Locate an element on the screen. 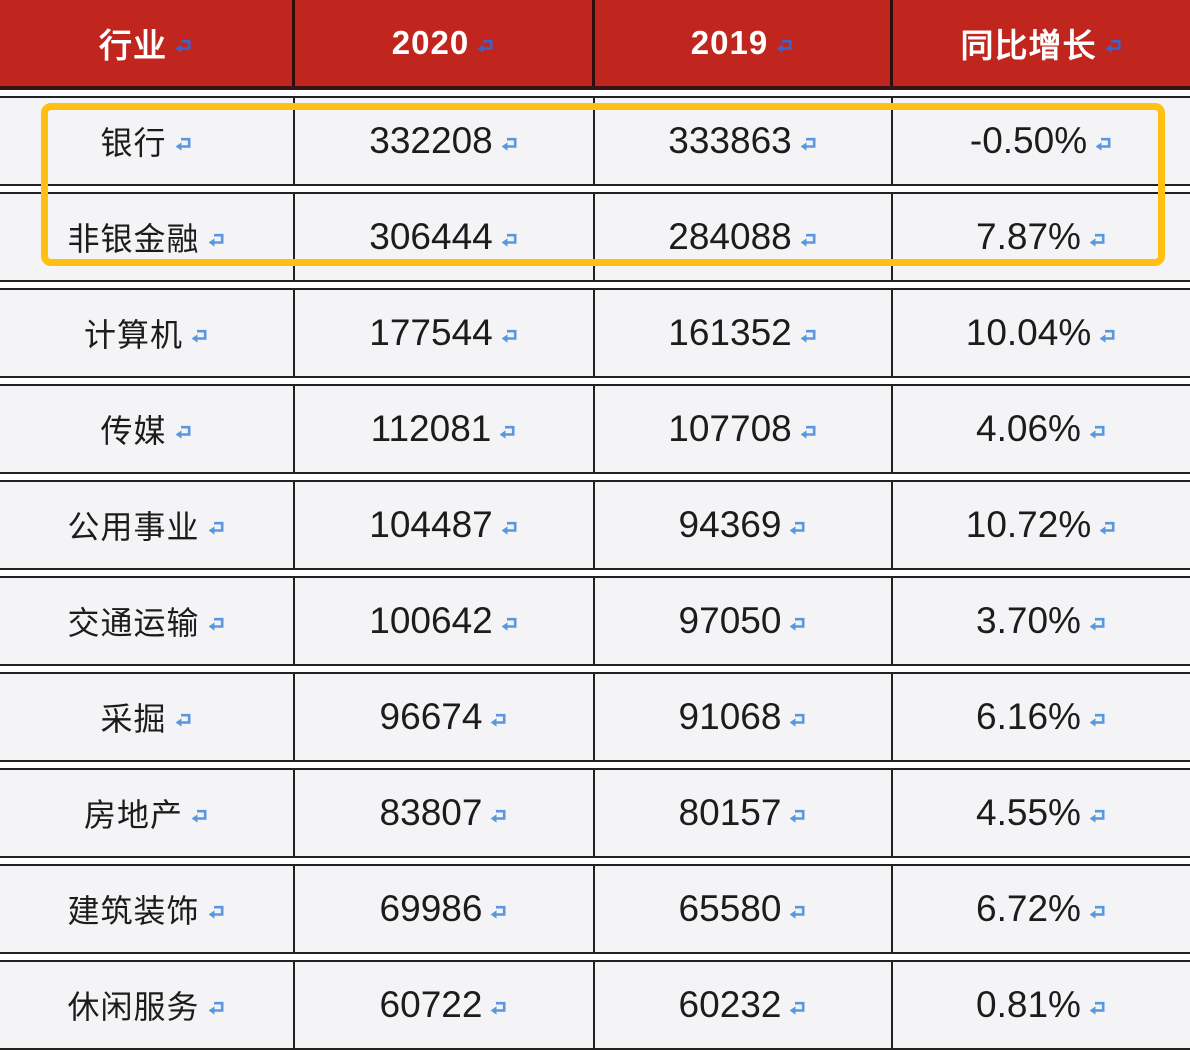 This screenshot has height=1050, width=1190. cell-2019-value: 161352 is located at coordinates (744, 333).